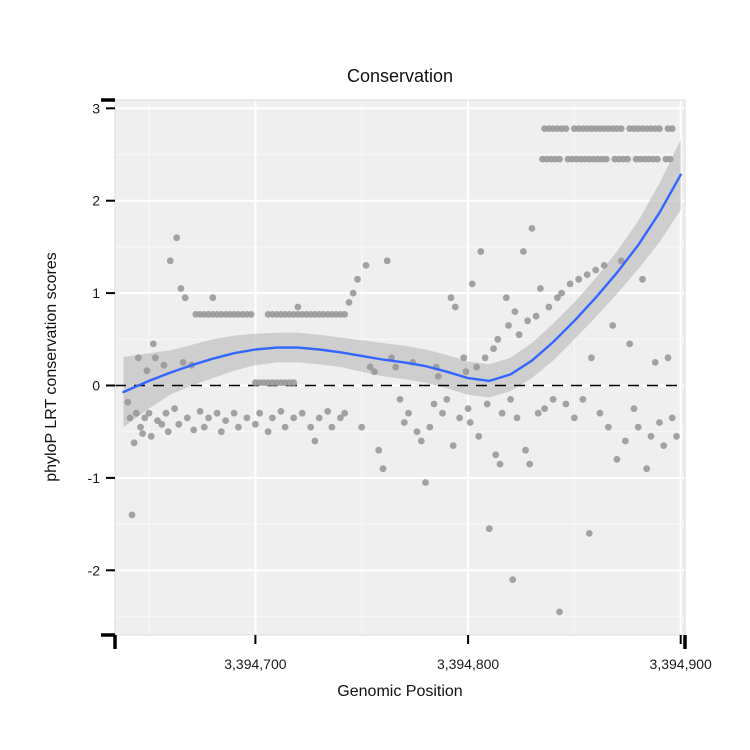 The width and height of the screenshot is (750, 750). Describe the element at coordinates (681, 664) in the screenshot. I see `svg-text: 3,394,900` at that location.